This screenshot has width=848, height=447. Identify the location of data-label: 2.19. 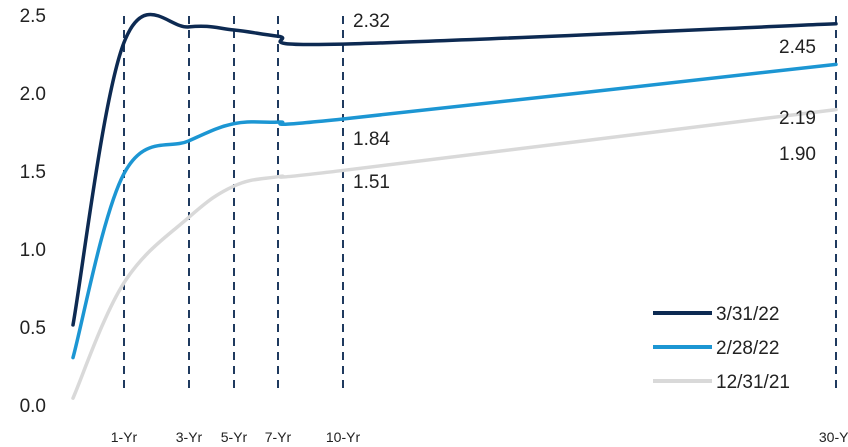
(797, 118).